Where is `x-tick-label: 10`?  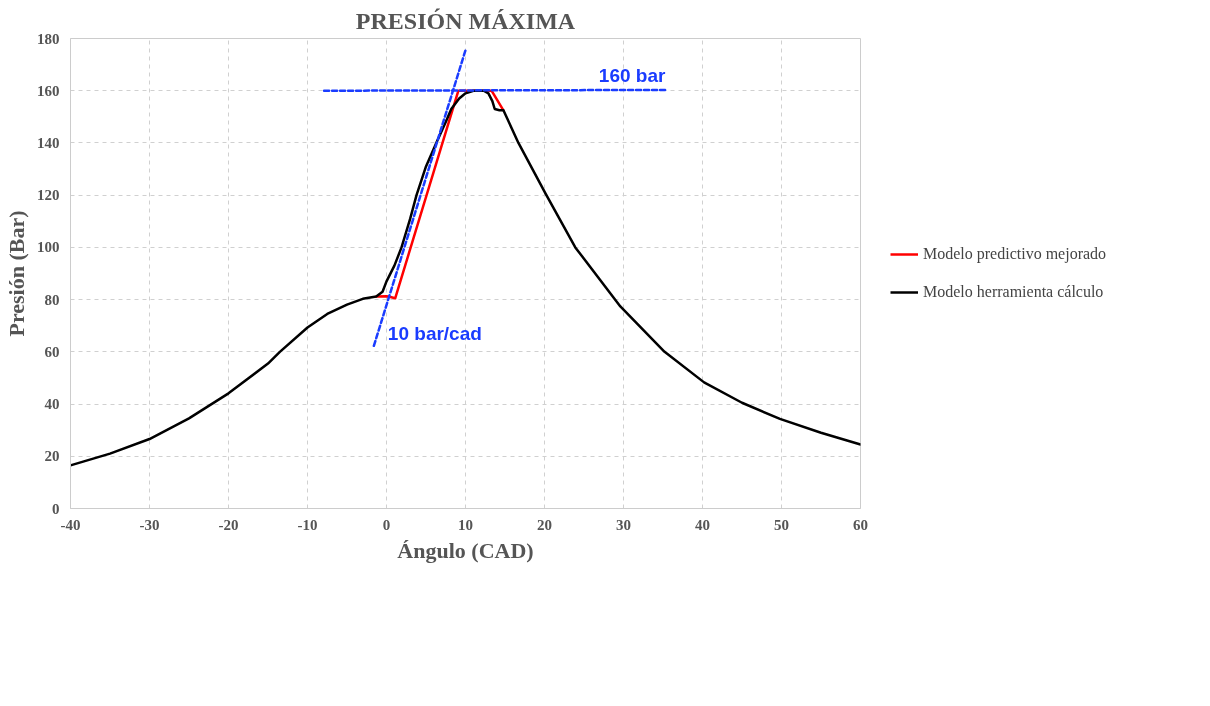 x-tick-label: 10 is located at coordinates (465, 524).